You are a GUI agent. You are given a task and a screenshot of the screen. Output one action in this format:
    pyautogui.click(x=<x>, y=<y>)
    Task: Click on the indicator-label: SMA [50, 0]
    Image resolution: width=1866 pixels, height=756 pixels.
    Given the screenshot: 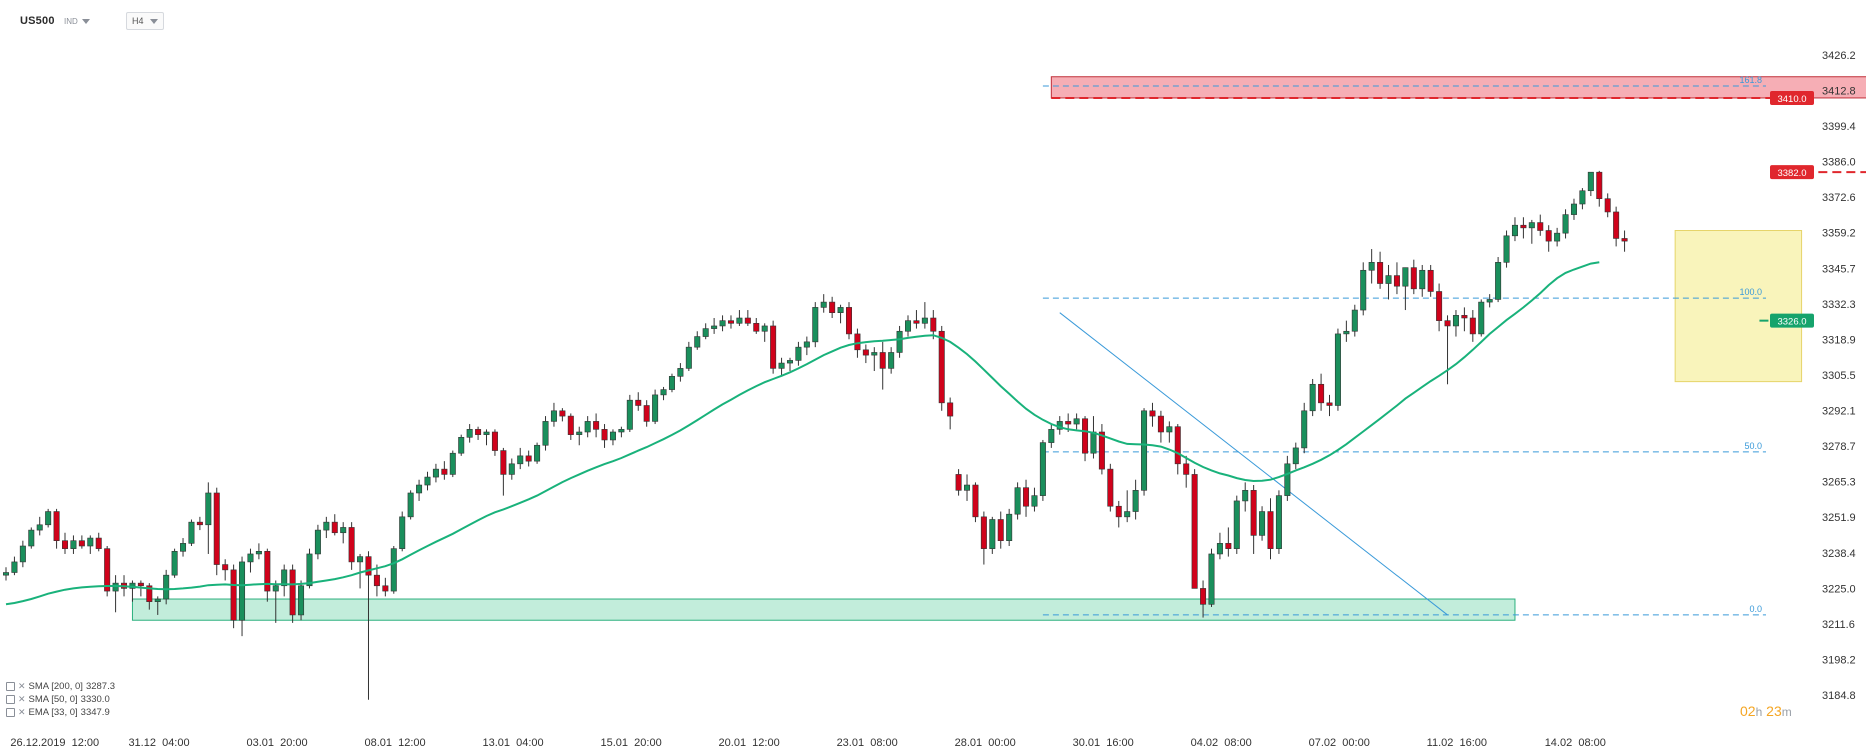 What is the action you would take?
    pyautogui.click(x=53, y=699)
    